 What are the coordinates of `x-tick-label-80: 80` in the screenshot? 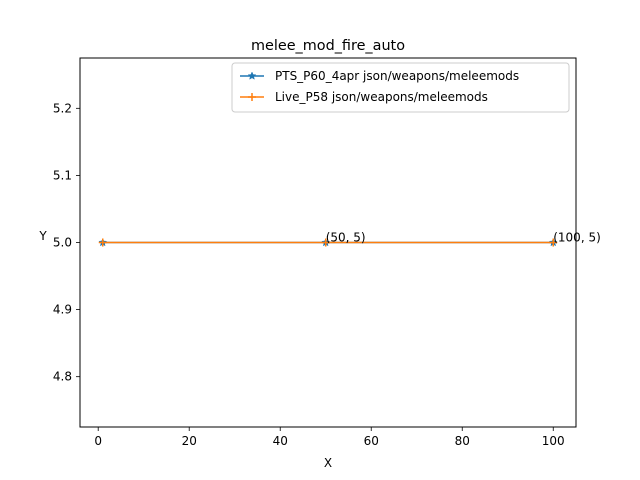 It's located at (462, 441).